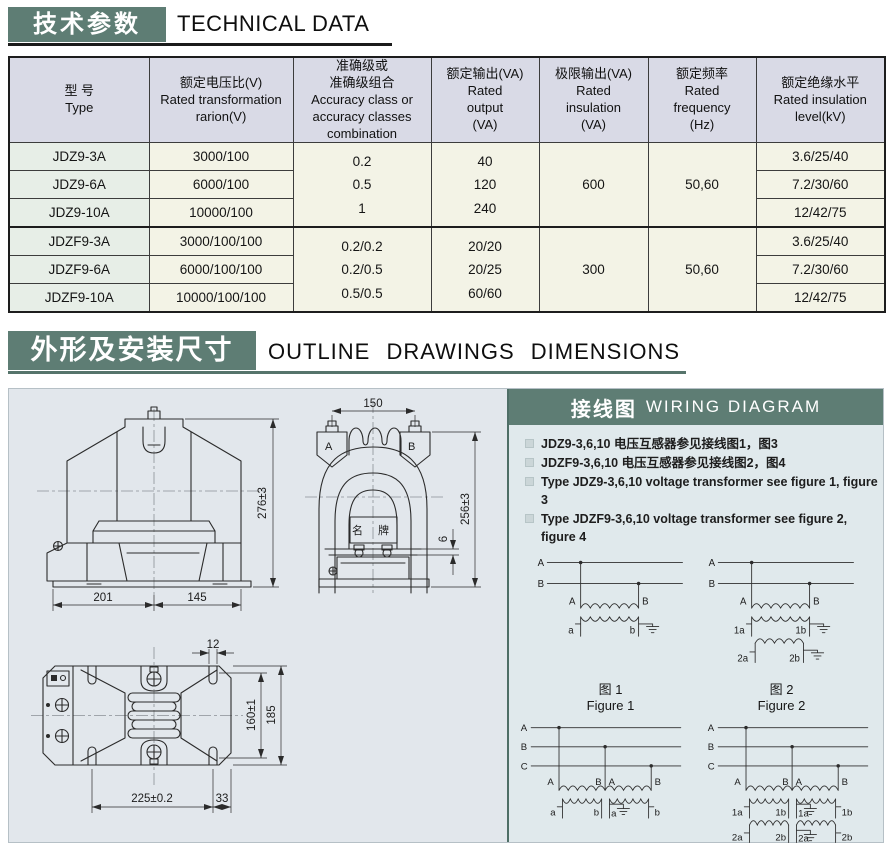 This screenshot has height=843, width=890. I want to click on table-row: JDZ9-3A 3000/100 0.2 0.5 1 40 120 240, so click(447, 185).